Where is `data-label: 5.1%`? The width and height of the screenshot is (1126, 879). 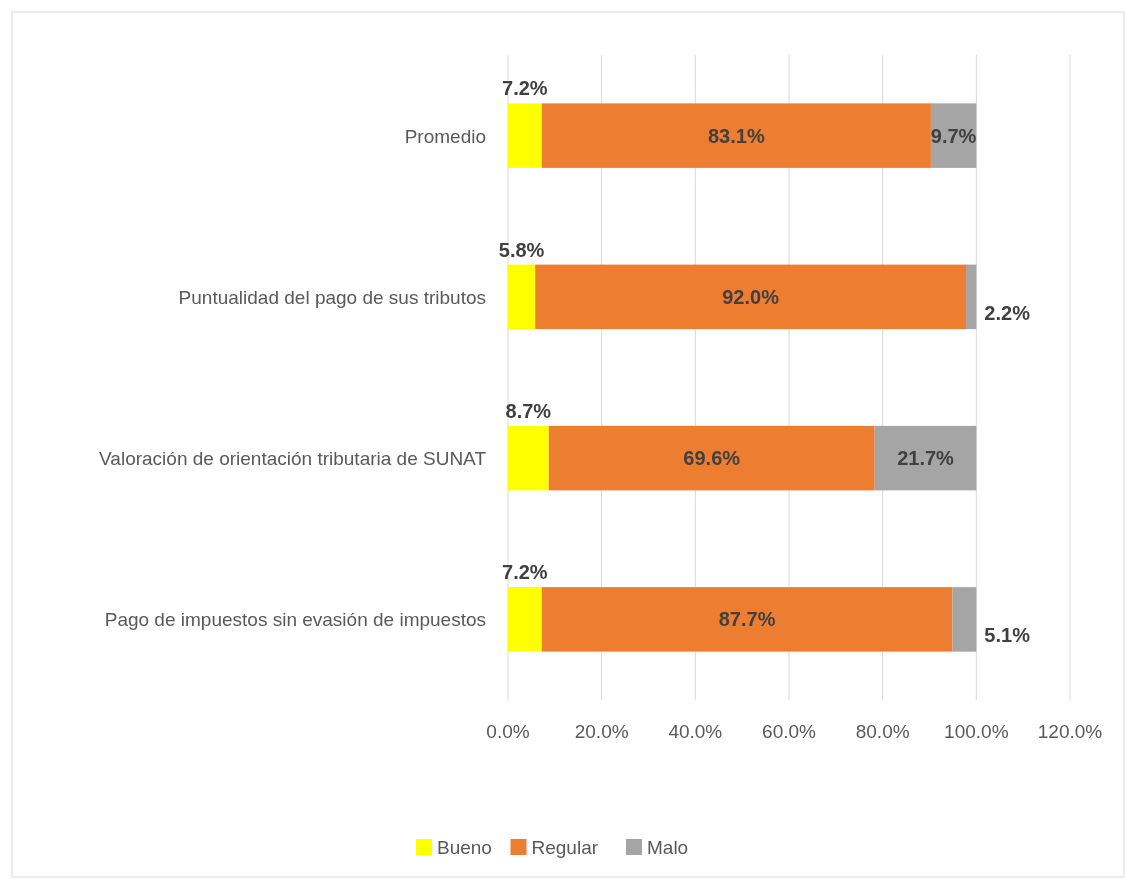
data-label: 5.1% is located at coordinates (1007, 635).